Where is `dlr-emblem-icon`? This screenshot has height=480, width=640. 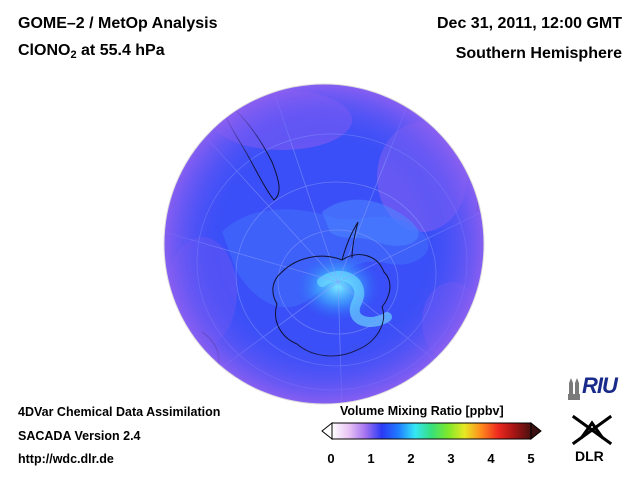
dlr-emblem-icon is located at coordinates (592, 430).